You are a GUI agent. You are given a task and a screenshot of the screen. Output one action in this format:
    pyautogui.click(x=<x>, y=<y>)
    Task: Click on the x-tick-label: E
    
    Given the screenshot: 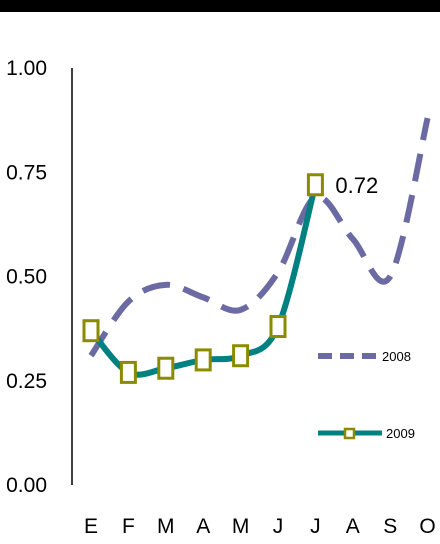 What is the action you would take?
    pyautogui.click(x=91, y=526)
    